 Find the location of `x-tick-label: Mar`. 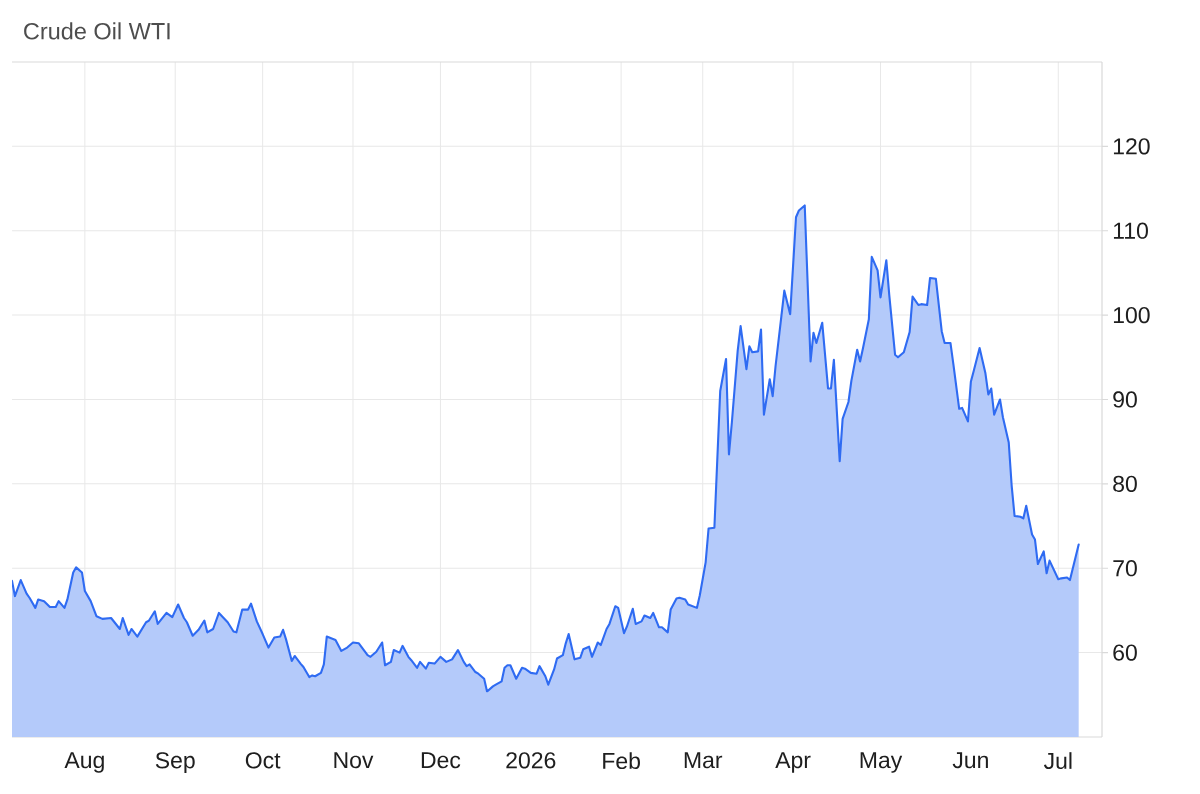

x-tick-label: Mar is located at coordinates (703, 760).